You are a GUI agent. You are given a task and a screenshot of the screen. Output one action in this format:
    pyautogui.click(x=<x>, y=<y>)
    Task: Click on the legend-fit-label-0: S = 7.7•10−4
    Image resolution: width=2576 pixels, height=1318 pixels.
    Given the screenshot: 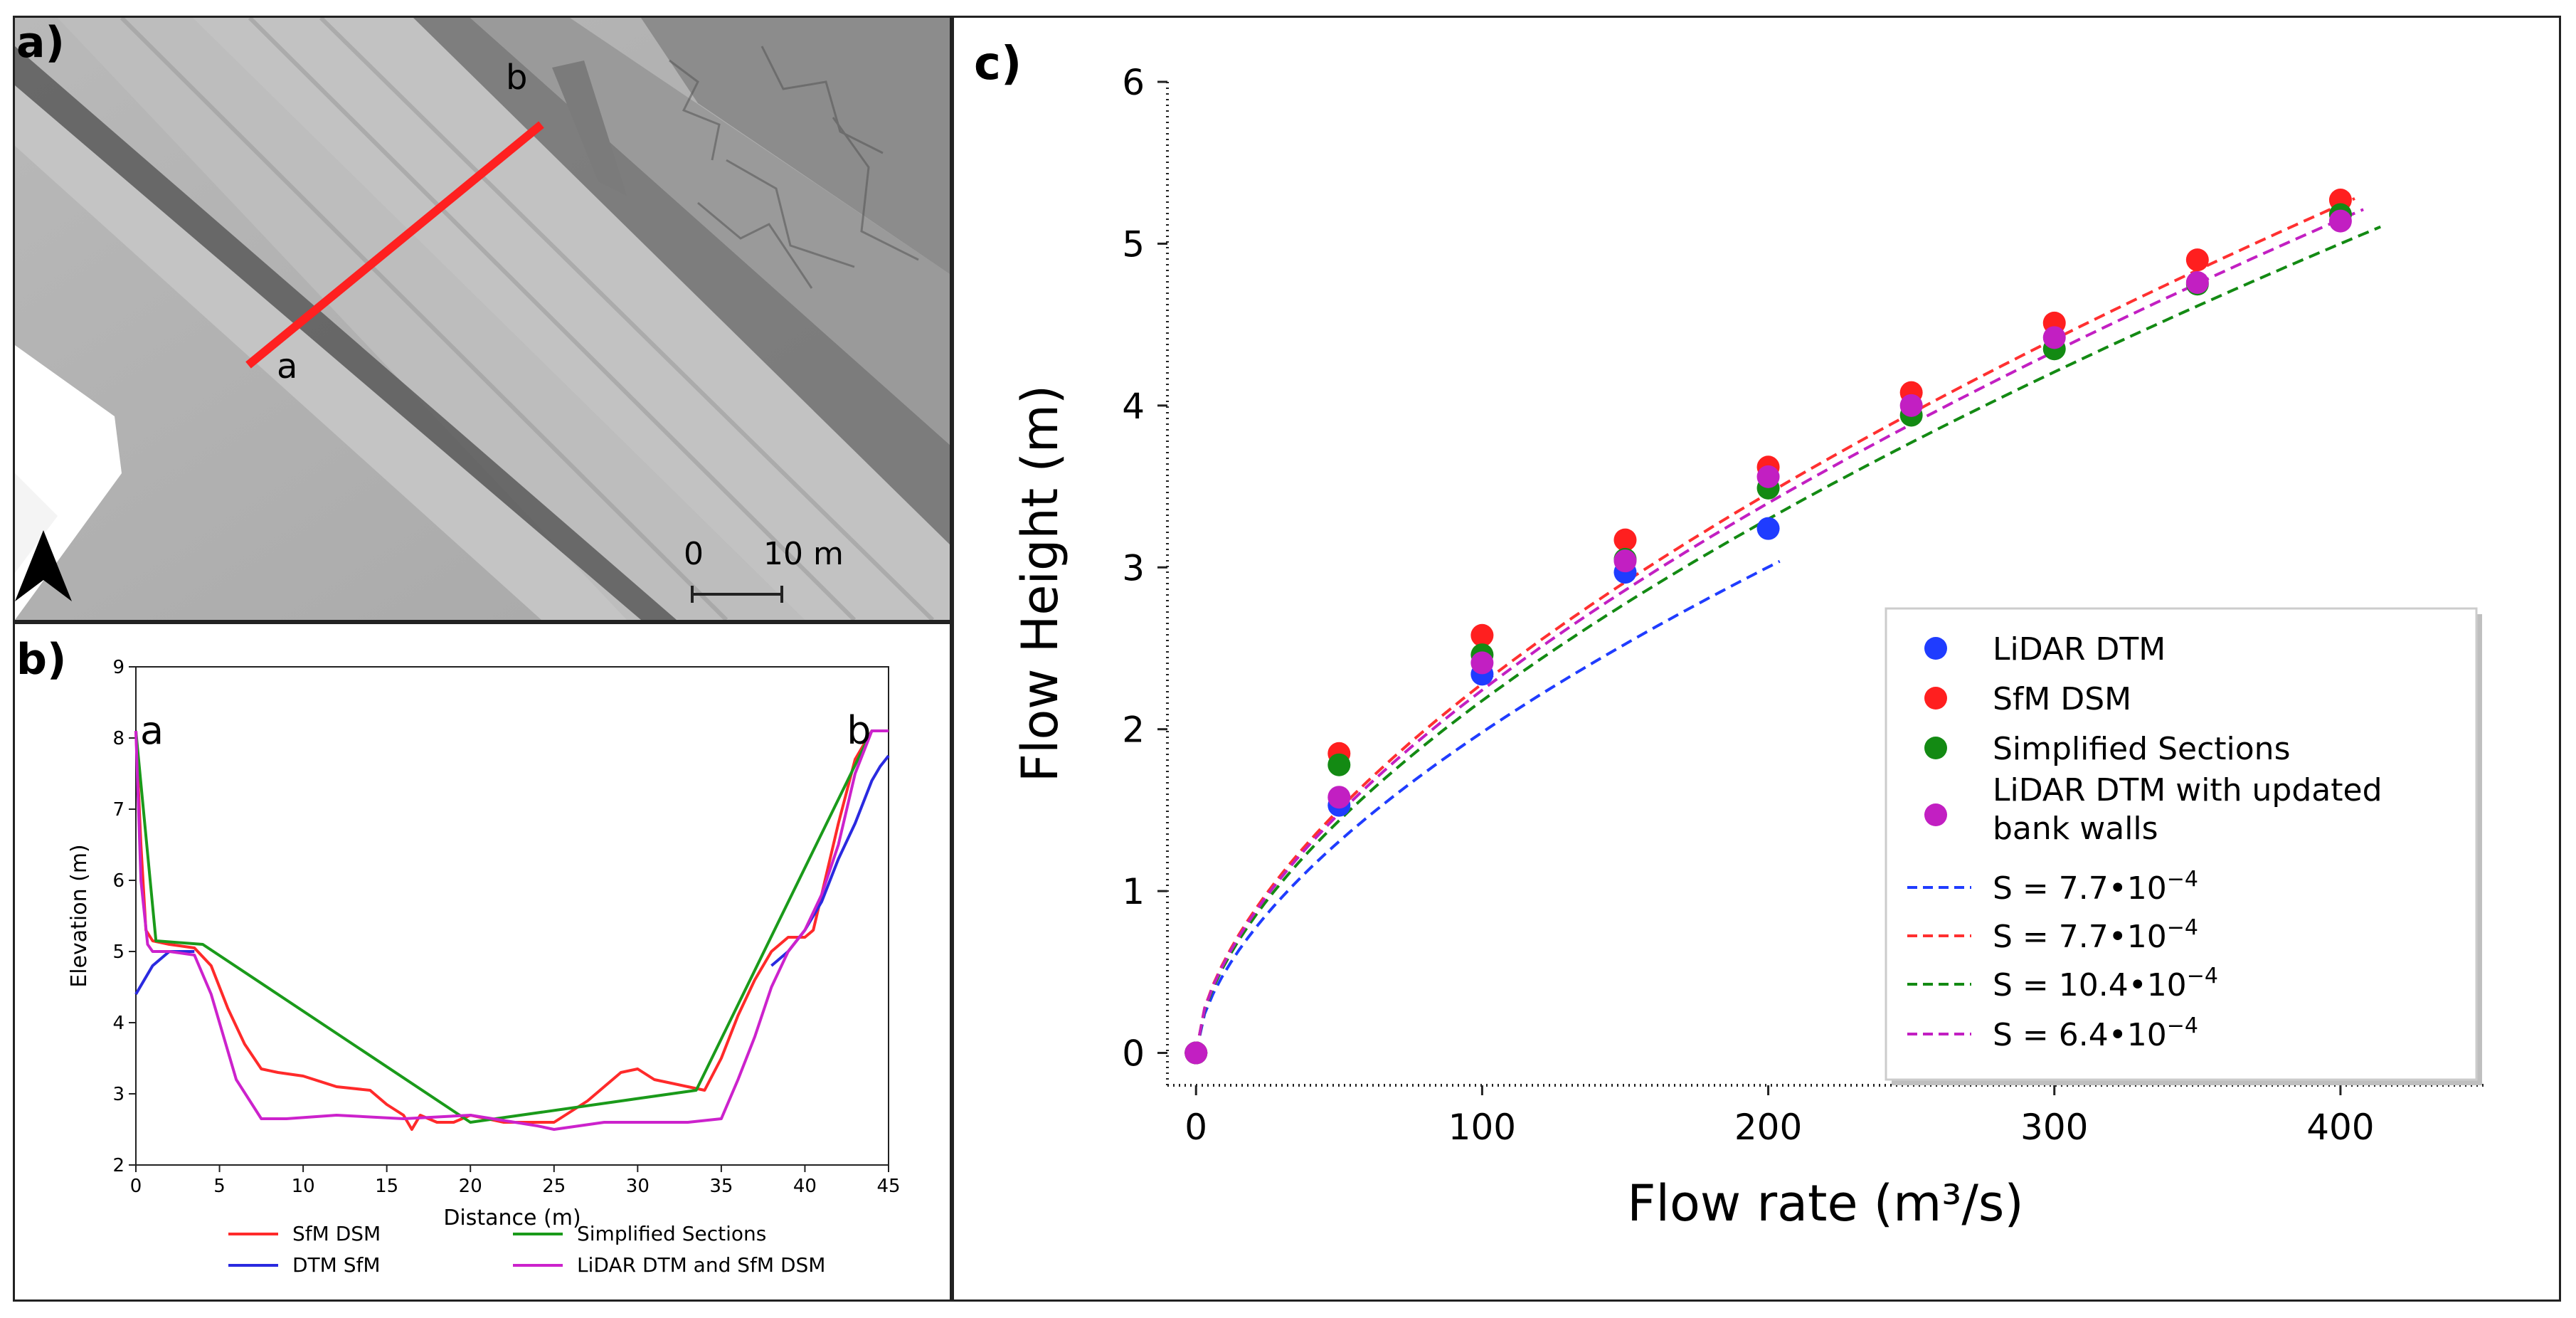 What is the action you would take?
    pyautogui.click(x=2095, y=887)
    